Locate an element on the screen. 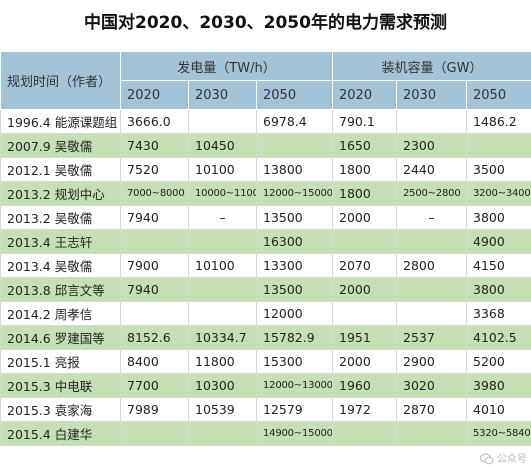  cell-time-author: 2015.3 中电联 is located at coordinates (60, 385).